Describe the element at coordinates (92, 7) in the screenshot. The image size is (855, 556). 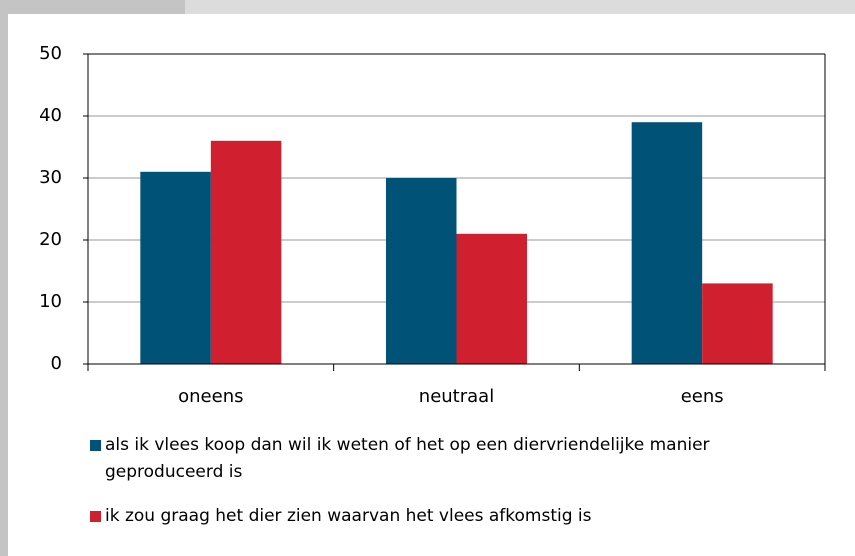
I see `frame-top` at that location.